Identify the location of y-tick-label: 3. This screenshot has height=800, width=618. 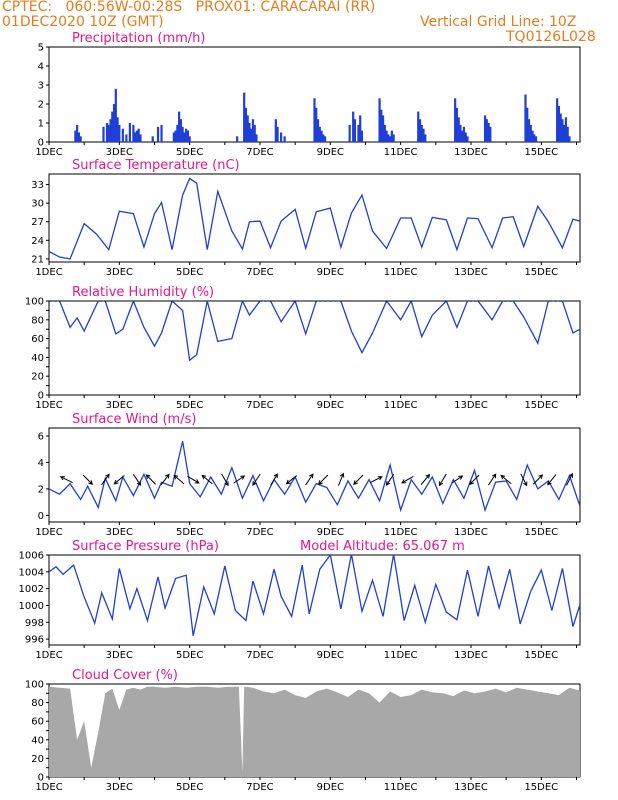
(41, 86).